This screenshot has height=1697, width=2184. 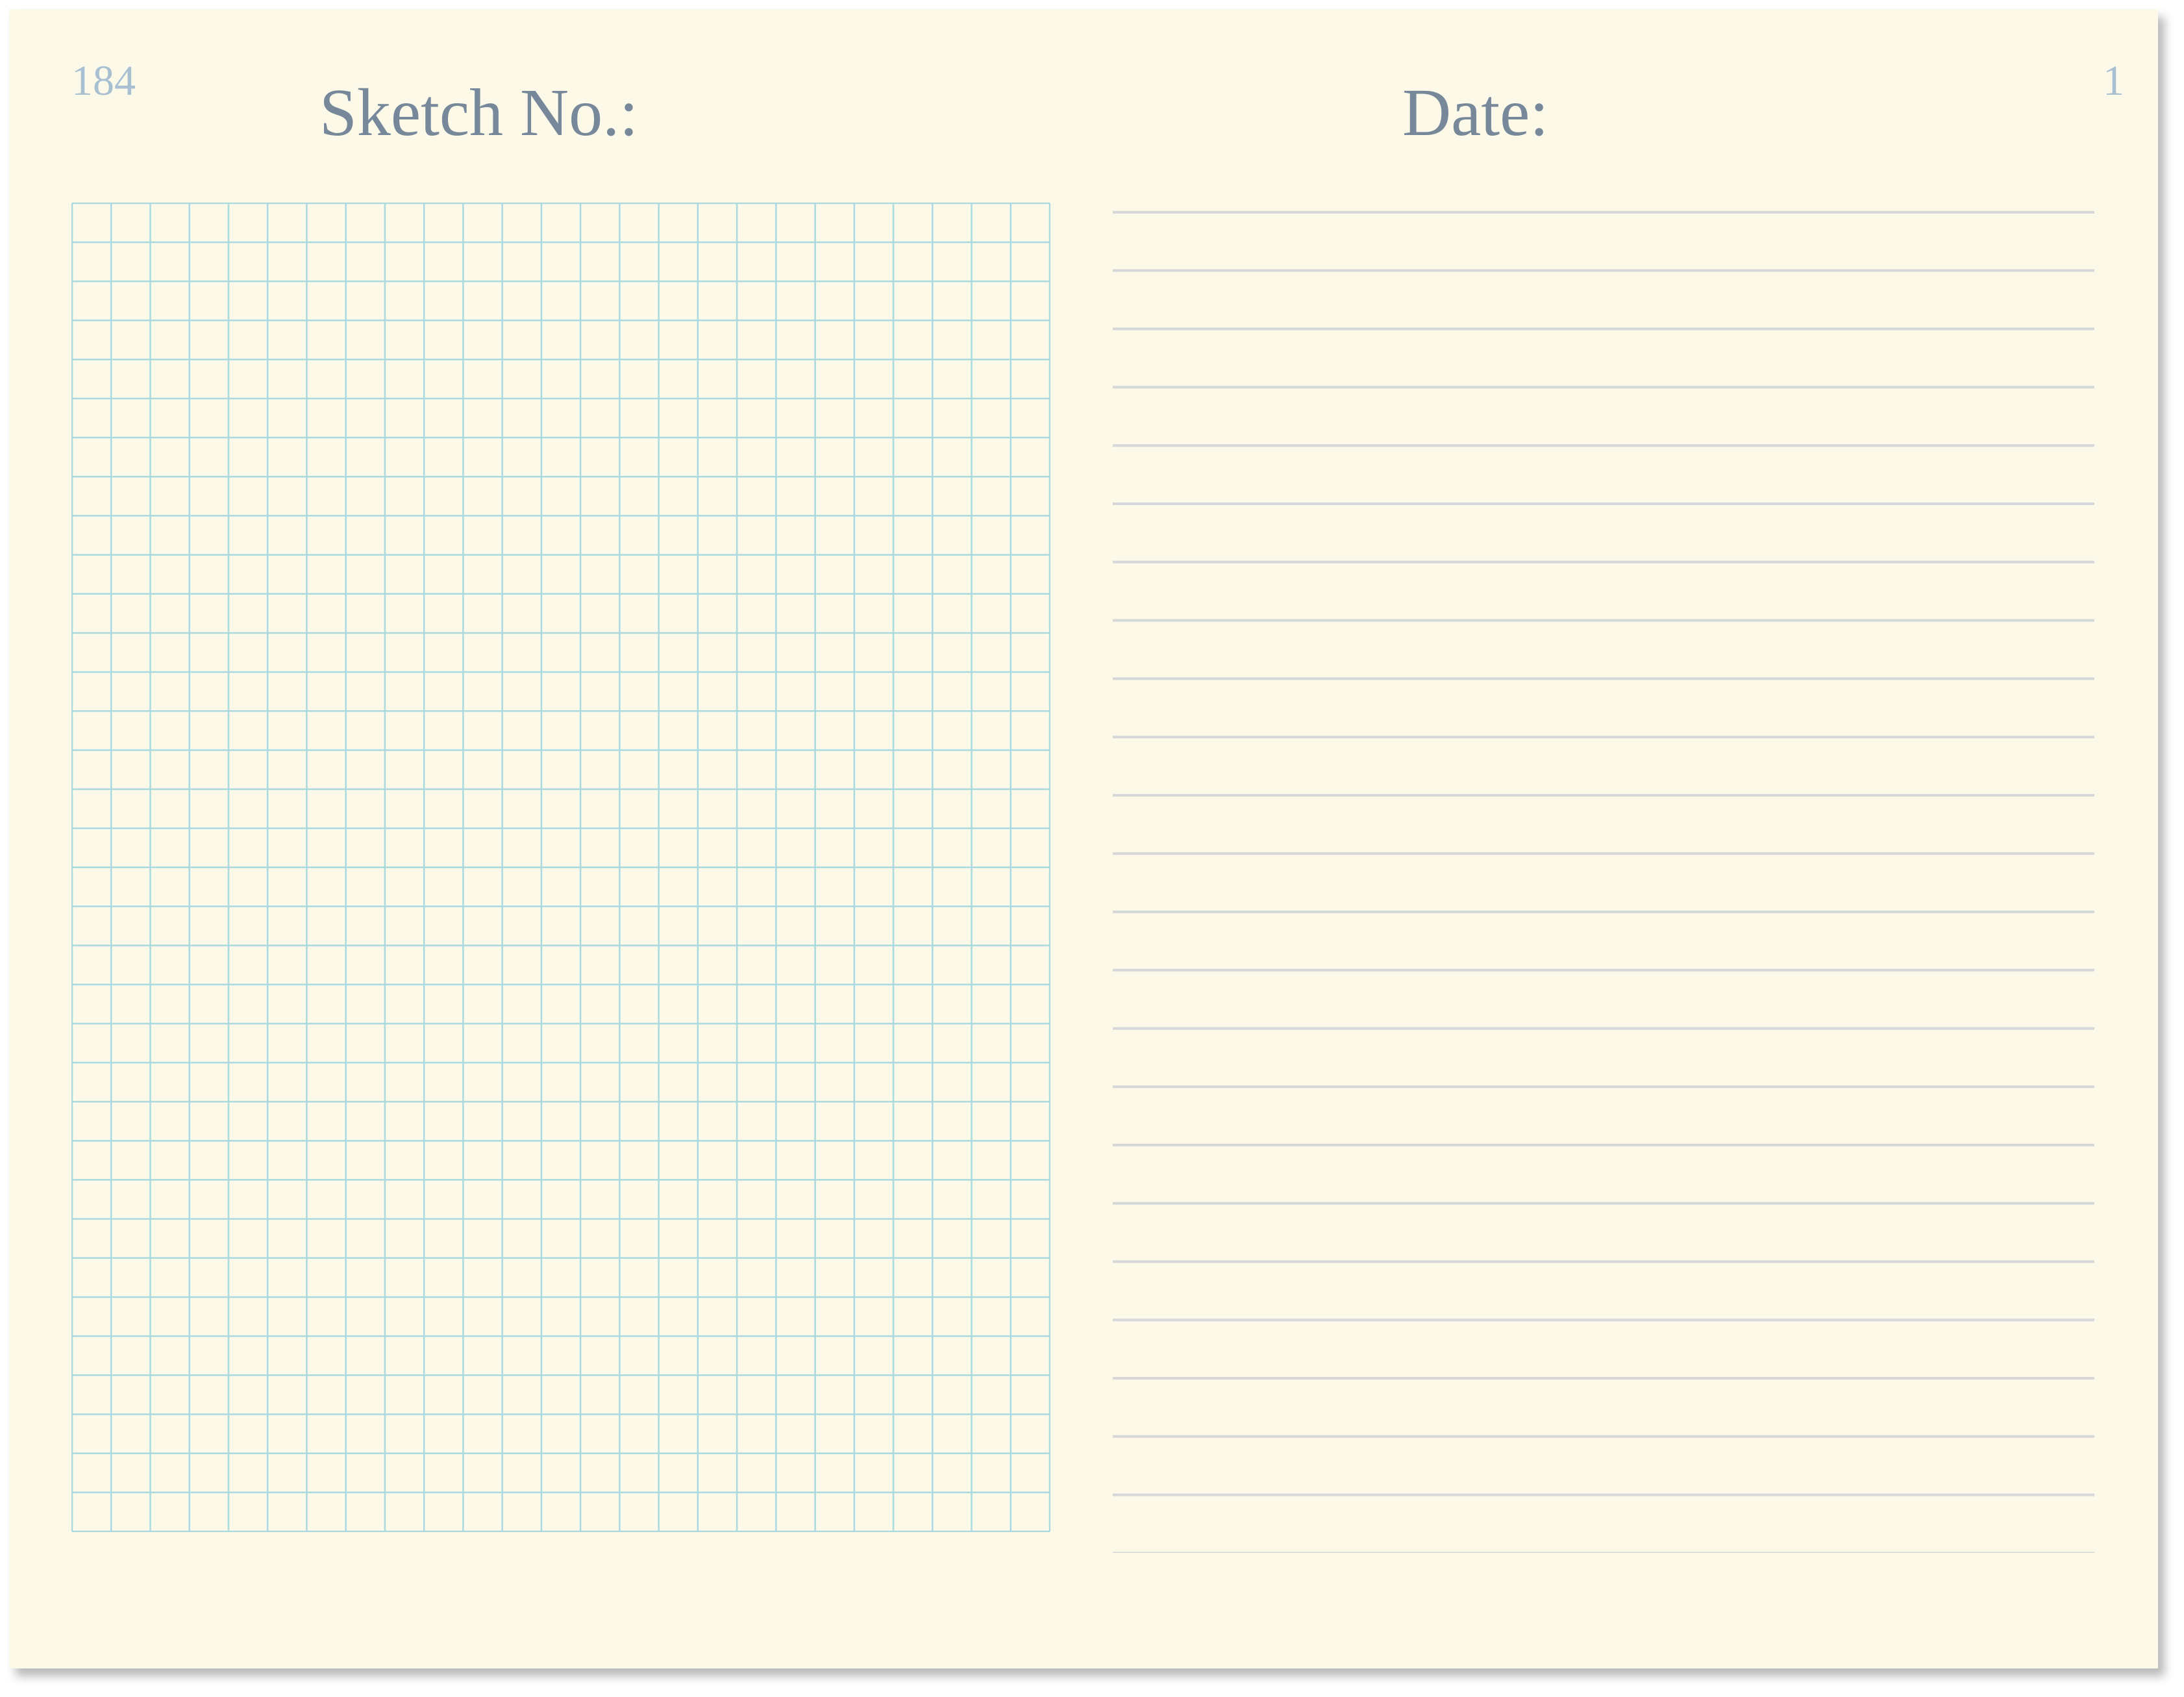 What do you see at coordinates (479, 112) in the screenshot?
I see `sketch-number-label: Sketch No.:` at bounding box center [479, 112].